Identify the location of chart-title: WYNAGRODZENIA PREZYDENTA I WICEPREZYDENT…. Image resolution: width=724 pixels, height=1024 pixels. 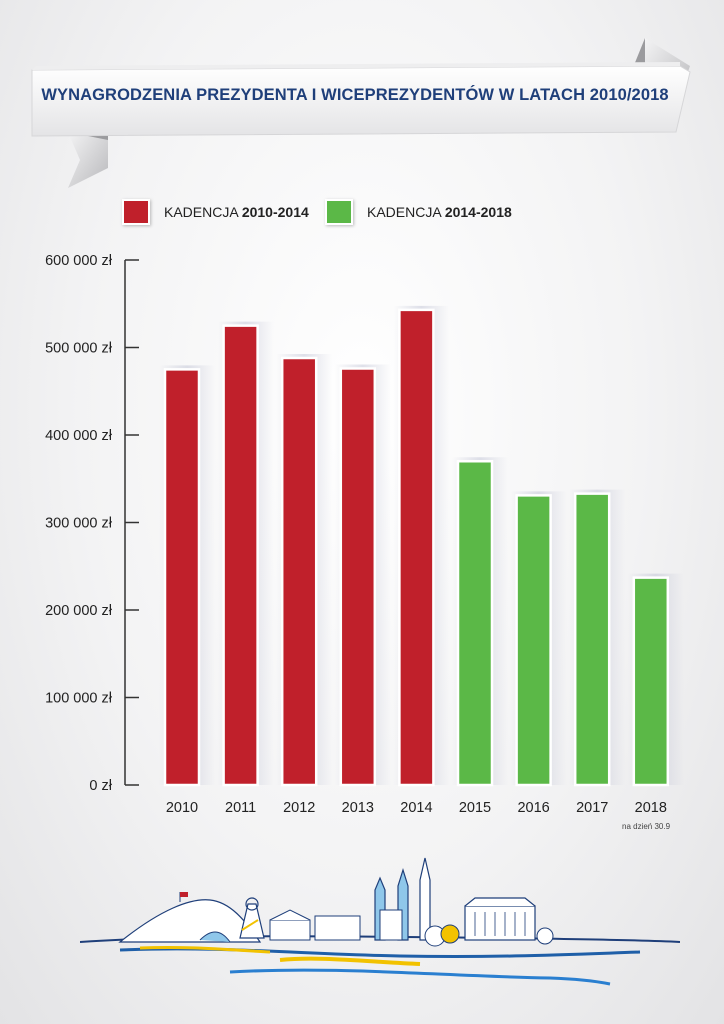
(355, 95).